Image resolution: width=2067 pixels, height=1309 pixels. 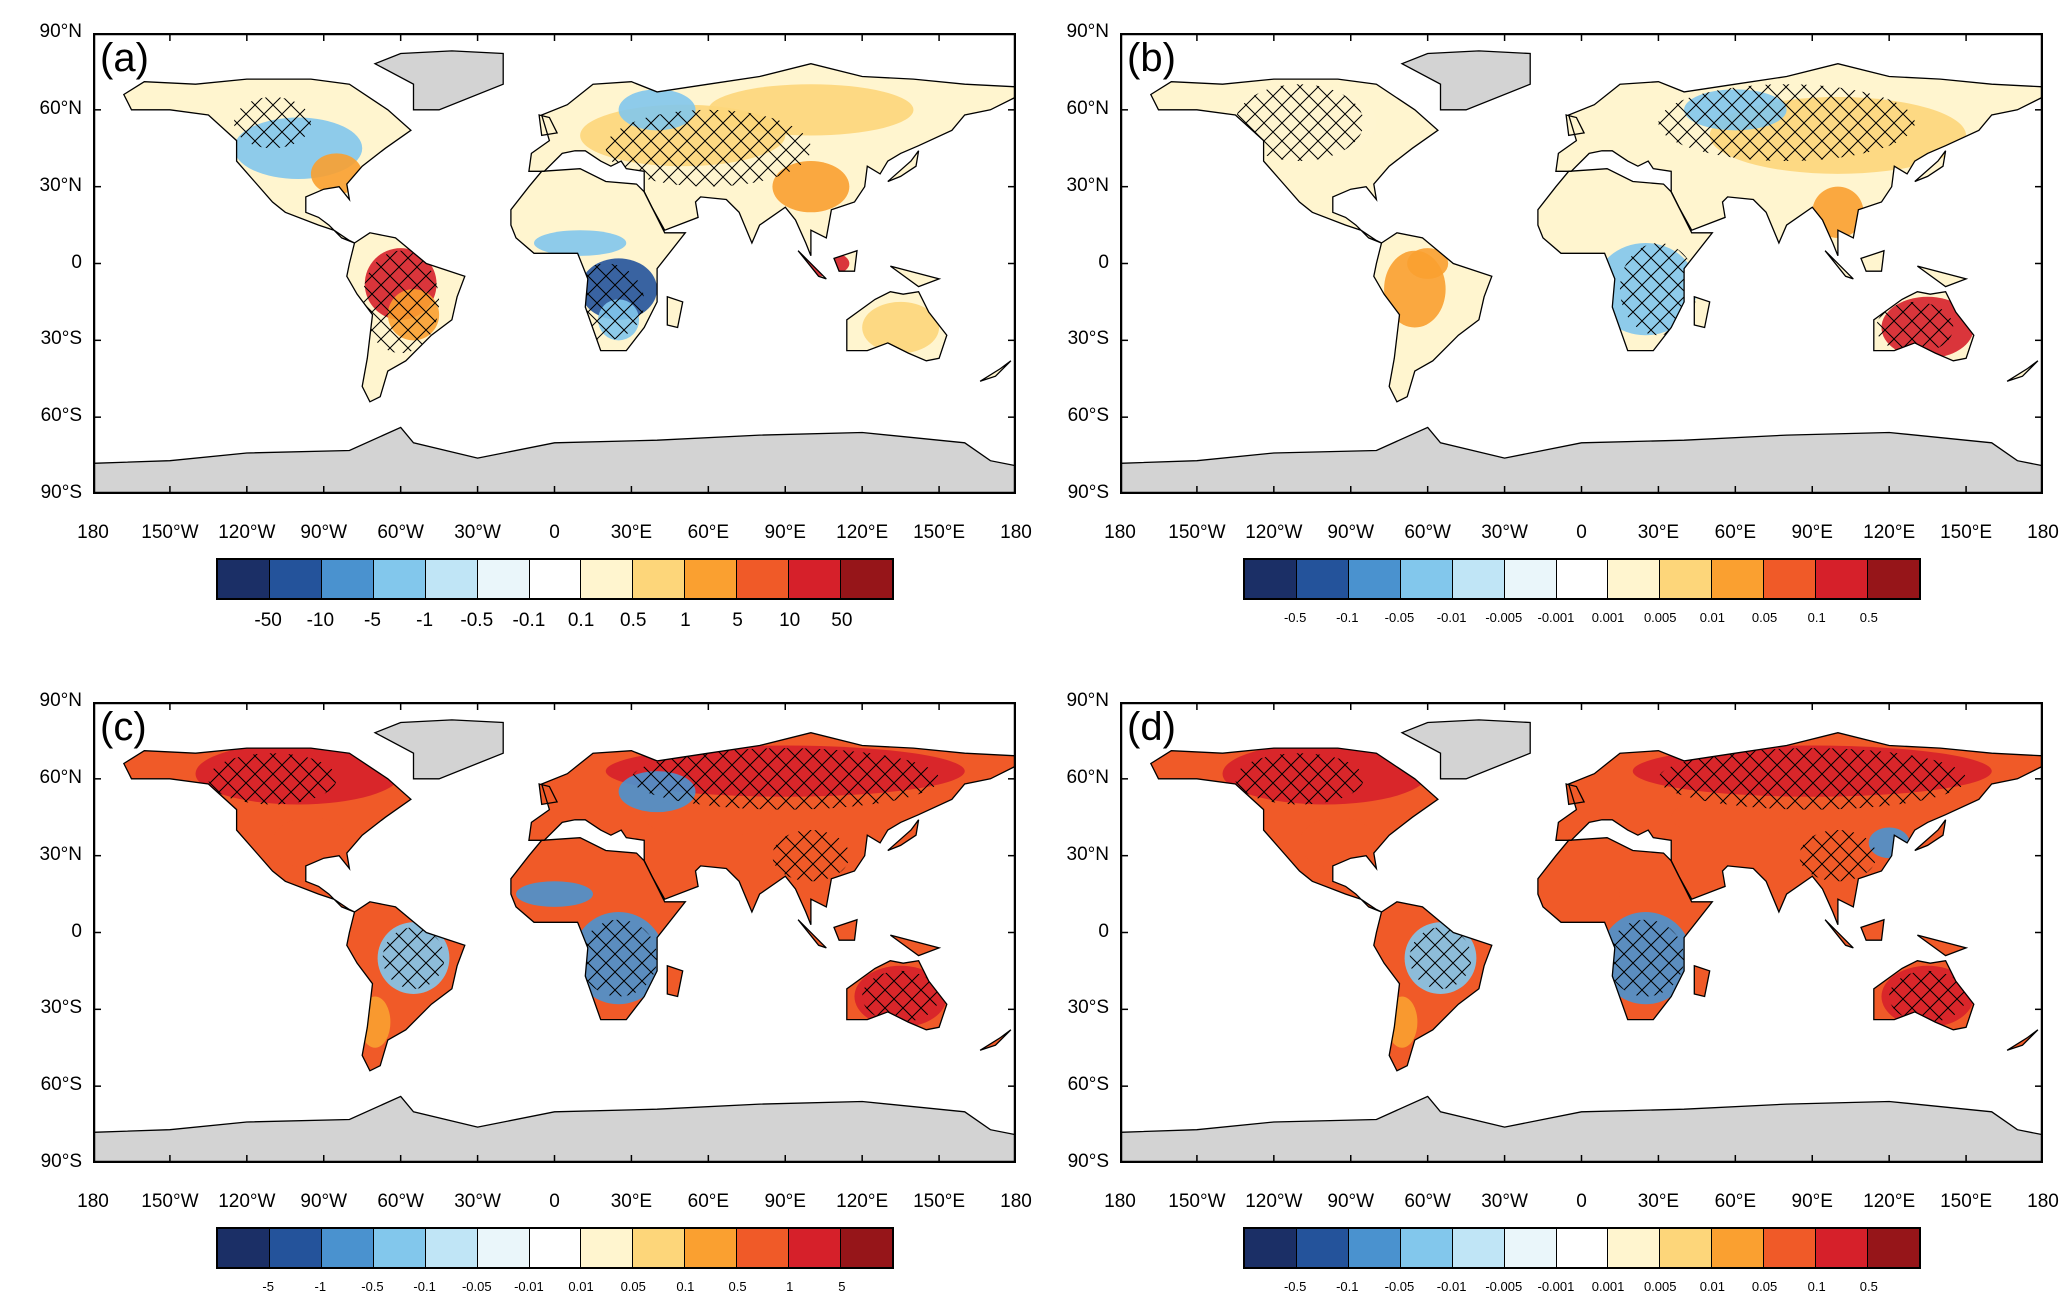 I want to click on colorbar-tick-label: -10, so click(x=320, y=620).